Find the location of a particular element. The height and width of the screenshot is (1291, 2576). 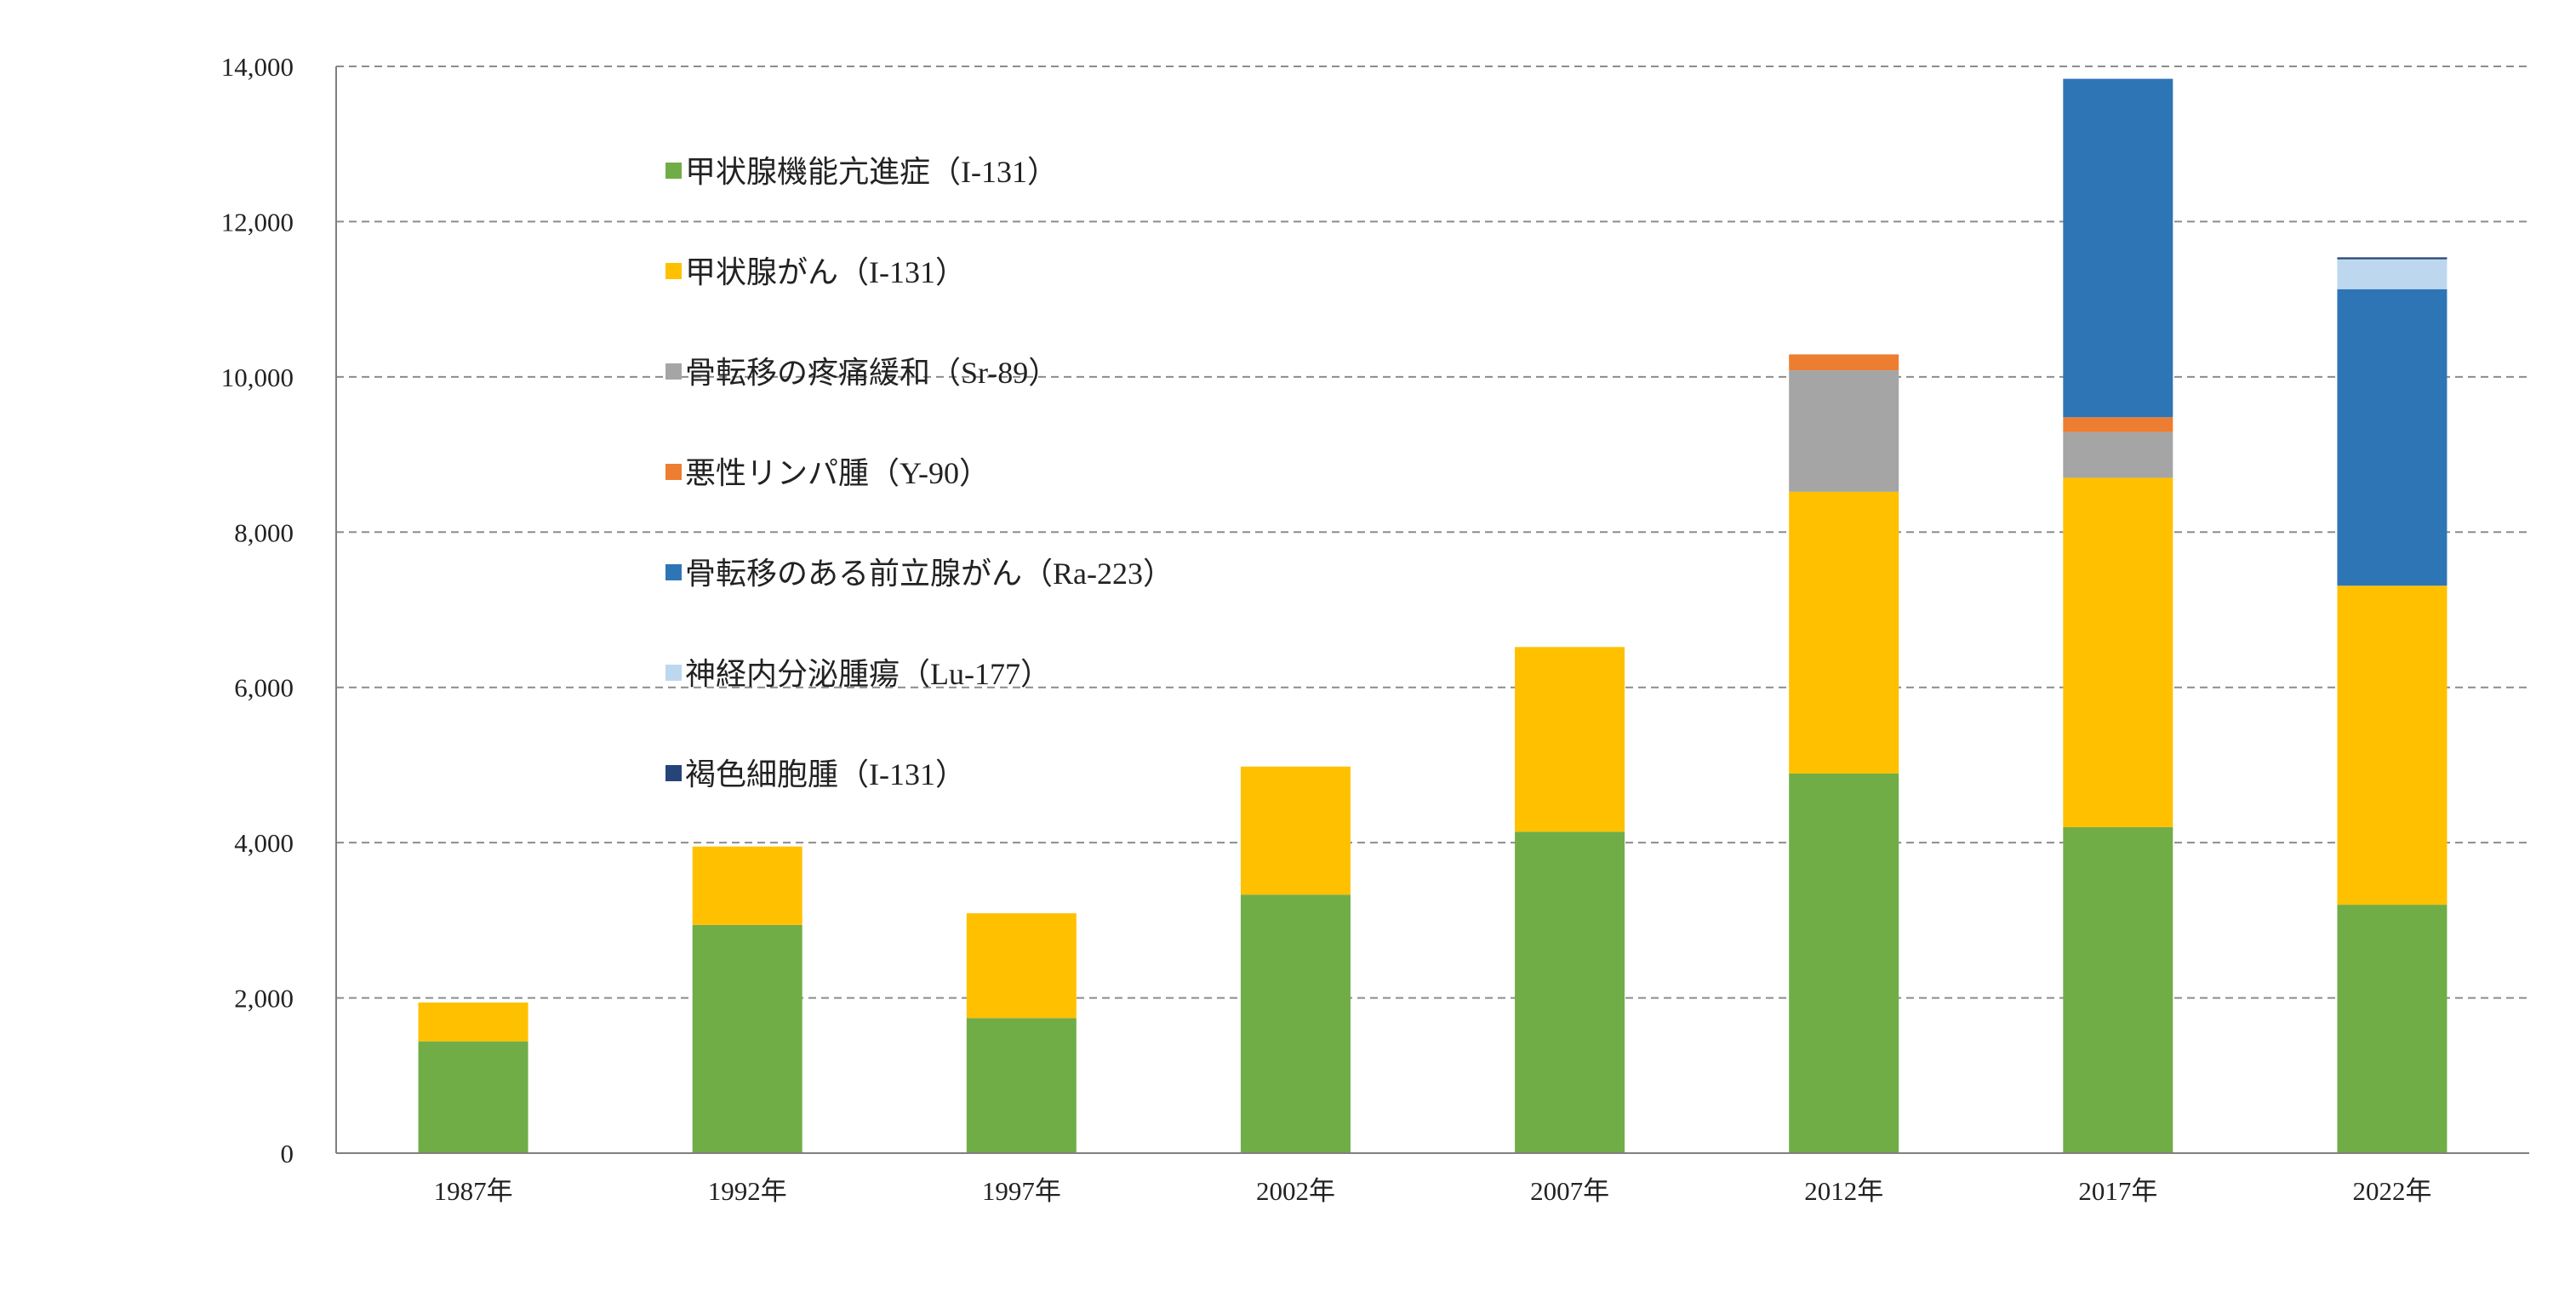

x-tick-label: 2012年 is located at coordinates (1843, 1191).